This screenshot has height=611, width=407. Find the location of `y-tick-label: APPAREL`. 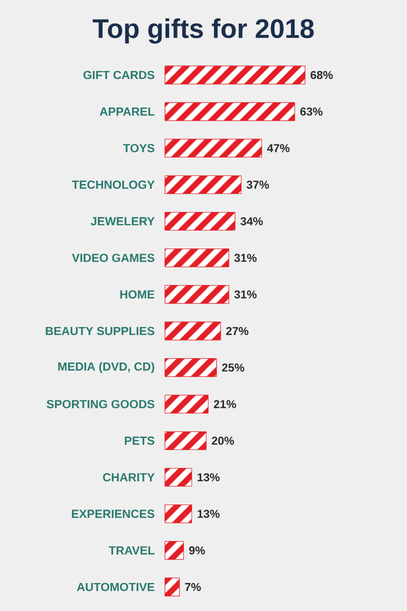

y-tick-label: APPAREL is located at coordinates (127, 112).